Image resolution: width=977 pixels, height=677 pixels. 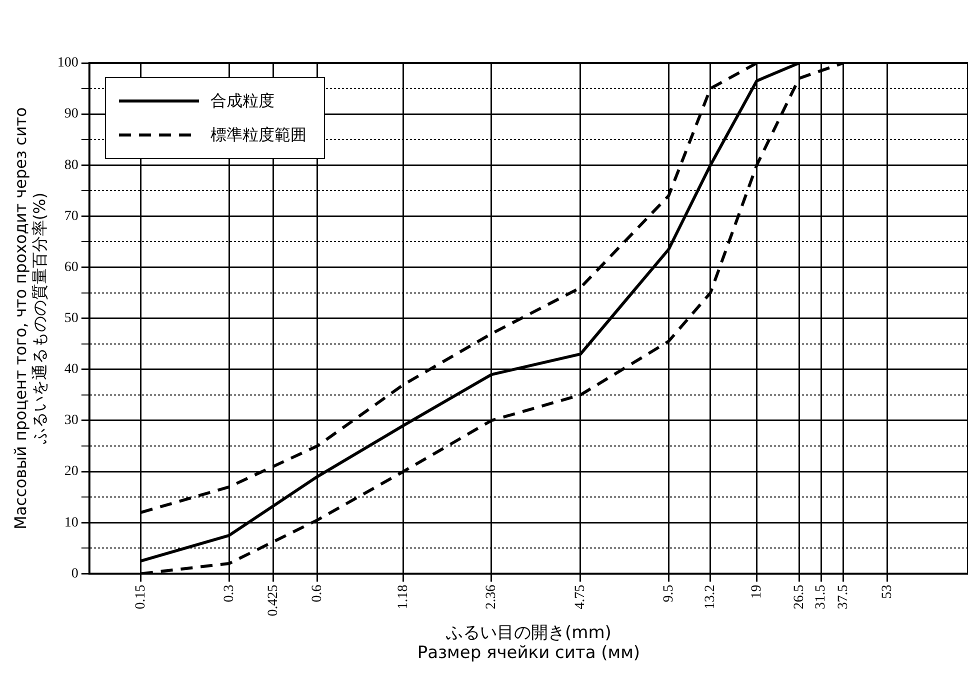 I want to click on y-tick-label: 20, so click(x=71, y=472).